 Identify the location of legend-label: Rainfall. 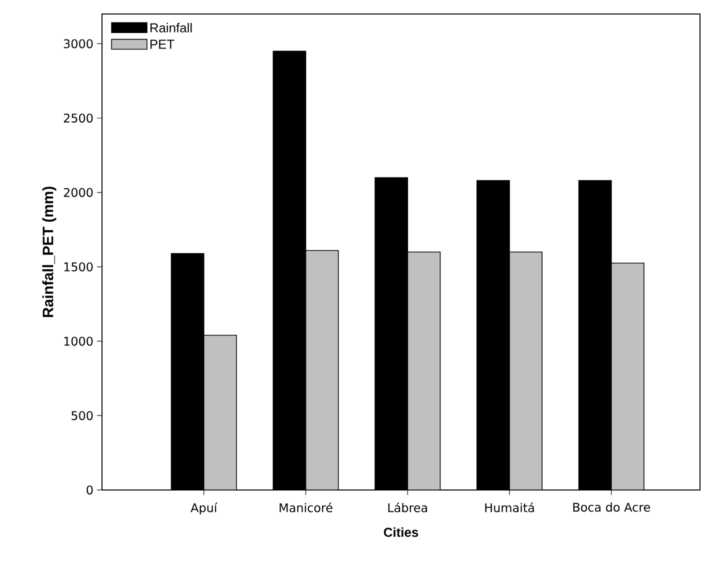
(171, 27).